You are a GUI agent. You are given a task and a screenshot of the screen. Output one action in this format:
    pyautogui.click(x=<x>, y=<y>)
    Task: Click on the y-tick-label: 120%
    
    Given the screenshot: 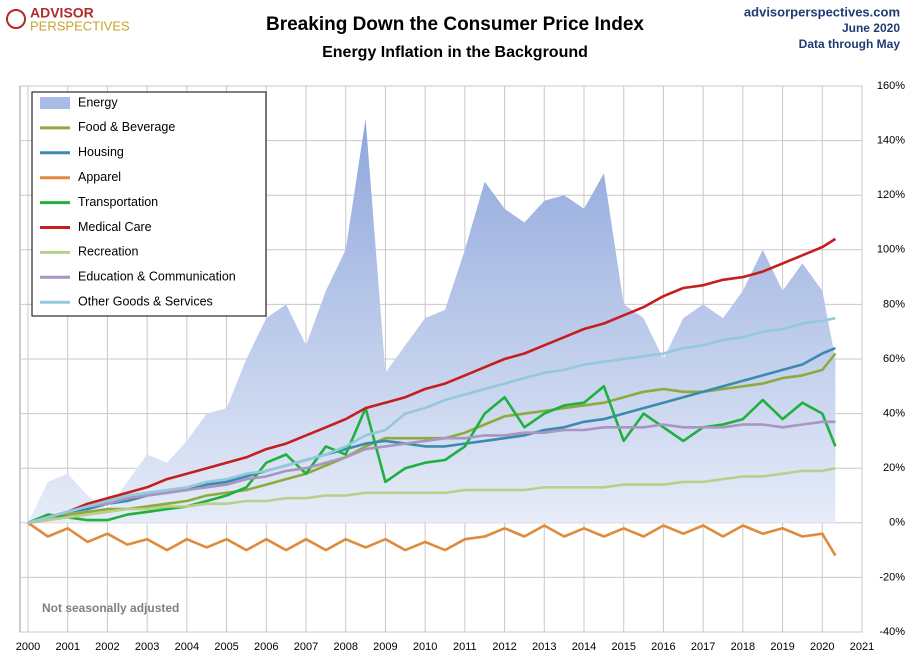 What is the action you would take?
    pyautogui.click(x=891, y=195)
    